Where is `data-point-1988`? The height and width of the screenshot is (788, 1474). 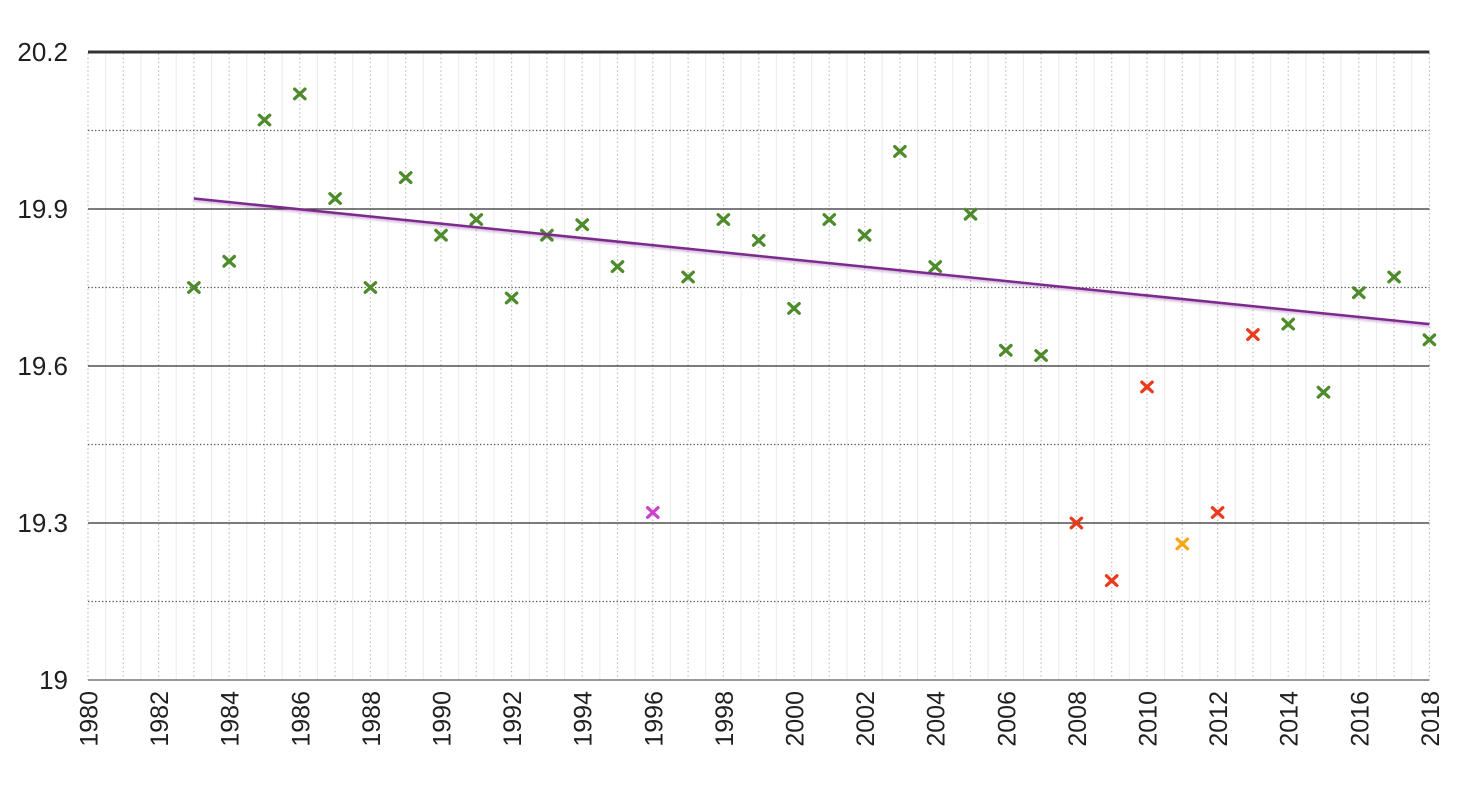
data-point-1988 is located at coordinates (370, 287).